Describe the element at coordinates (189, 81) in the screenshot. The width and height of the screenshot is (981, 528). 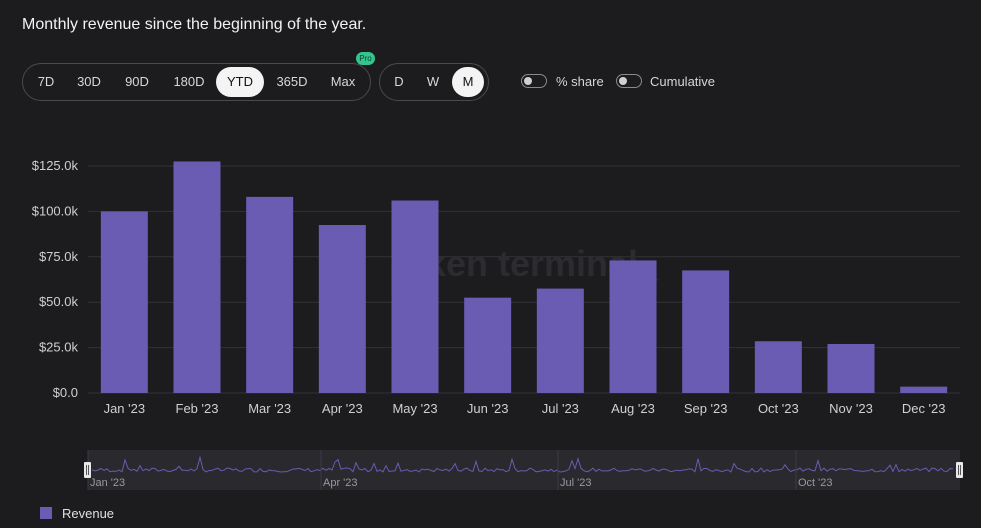
I see `range-option-180d: 180D` at that location.